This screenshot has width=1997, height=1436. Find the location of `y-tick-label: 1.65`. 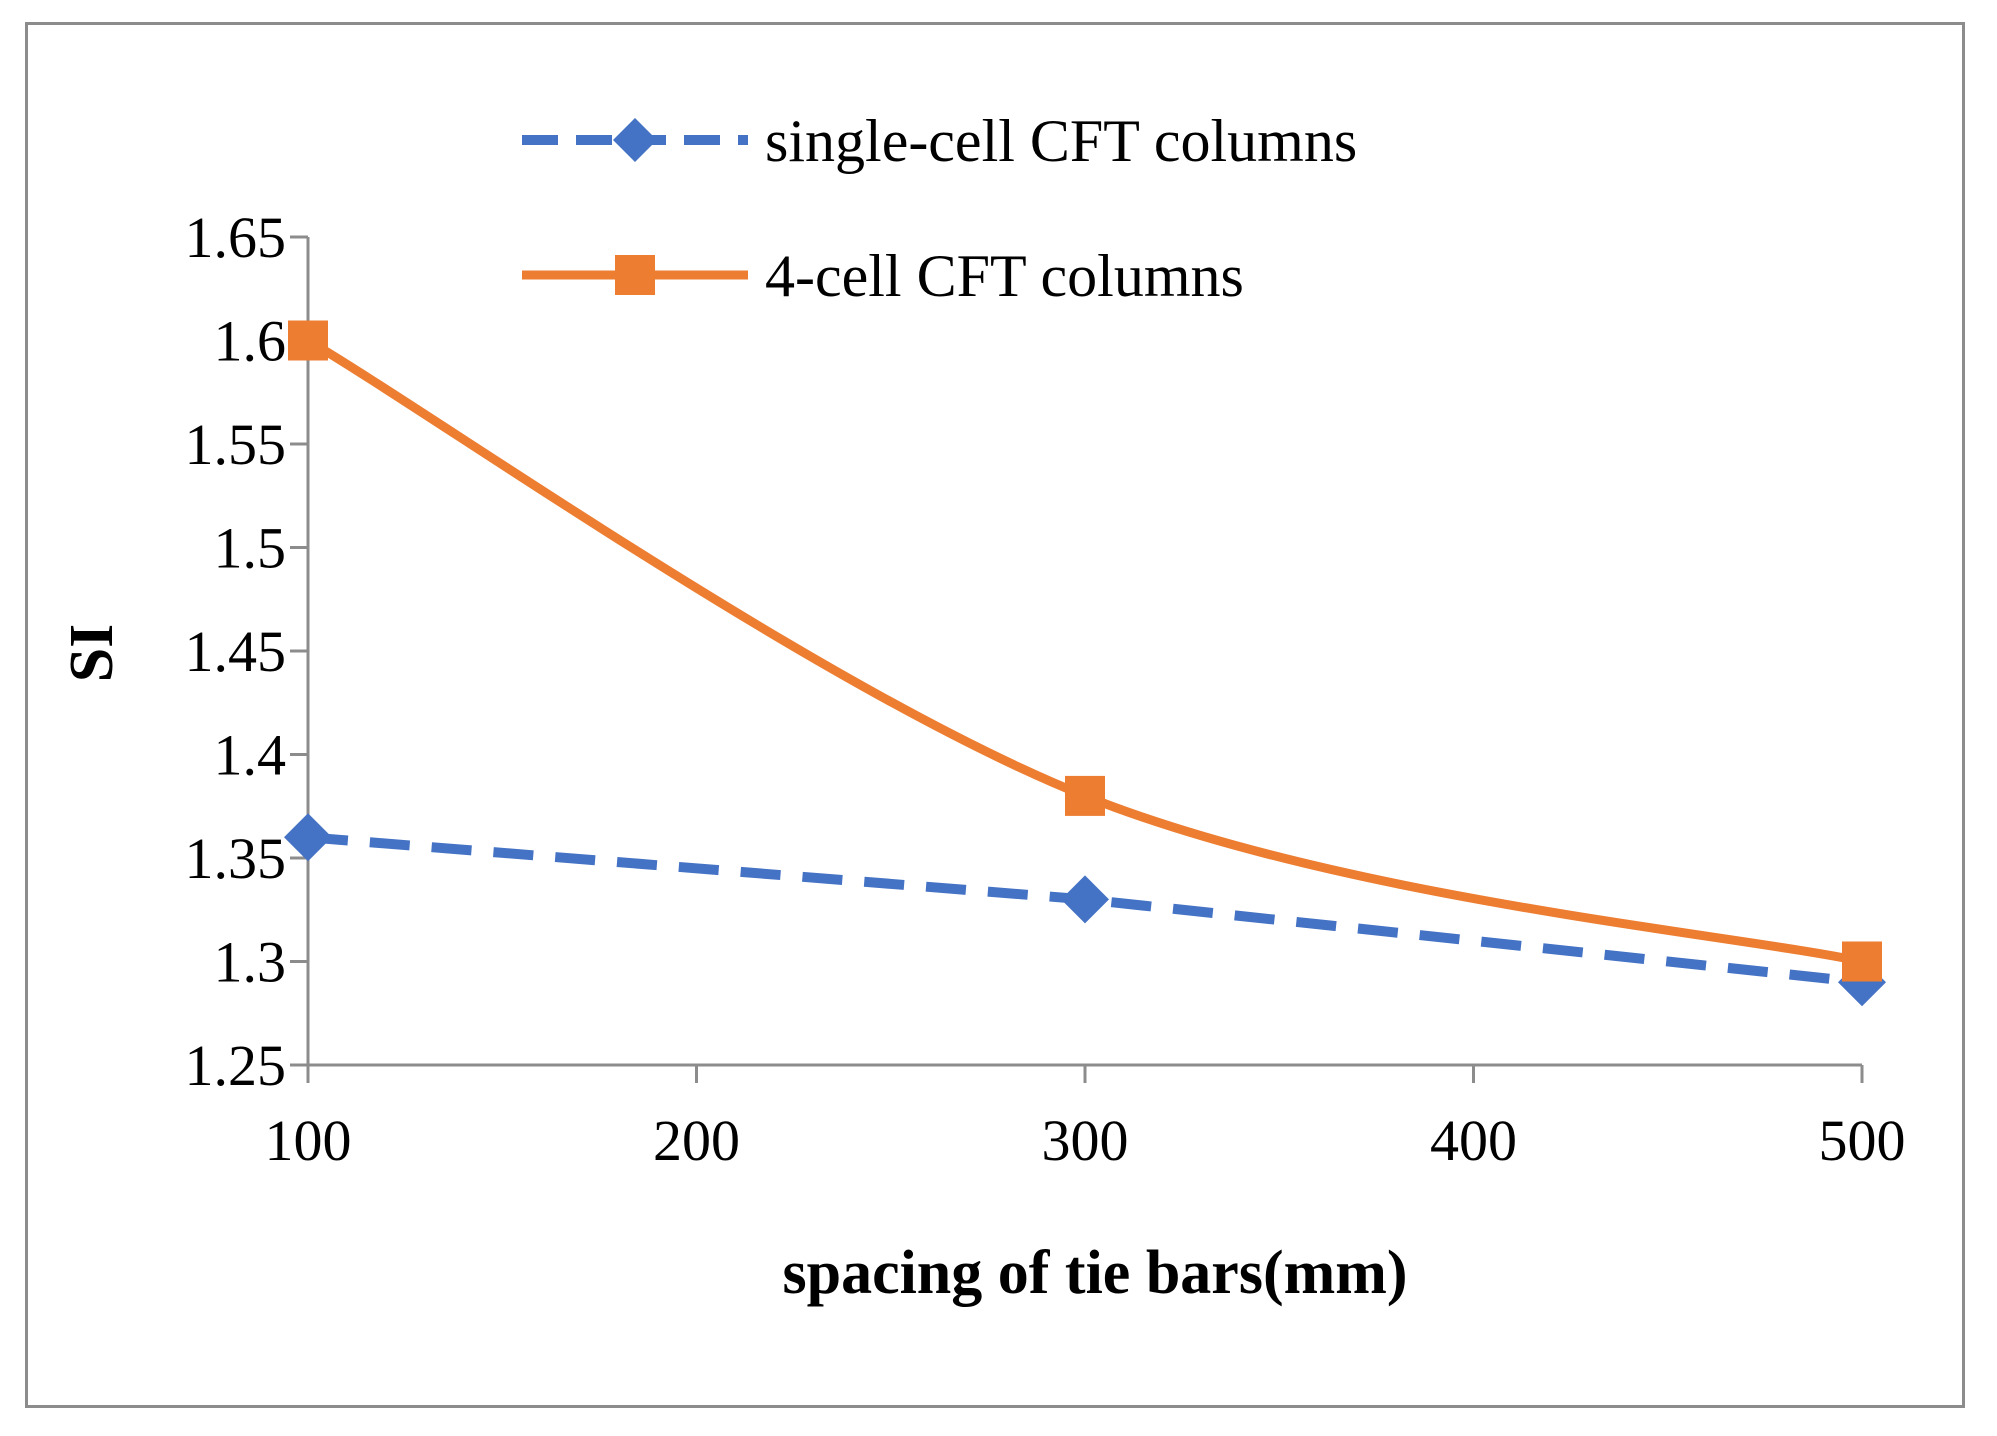

y-tick-label: 1.65 is located at coordinates (236, 237).